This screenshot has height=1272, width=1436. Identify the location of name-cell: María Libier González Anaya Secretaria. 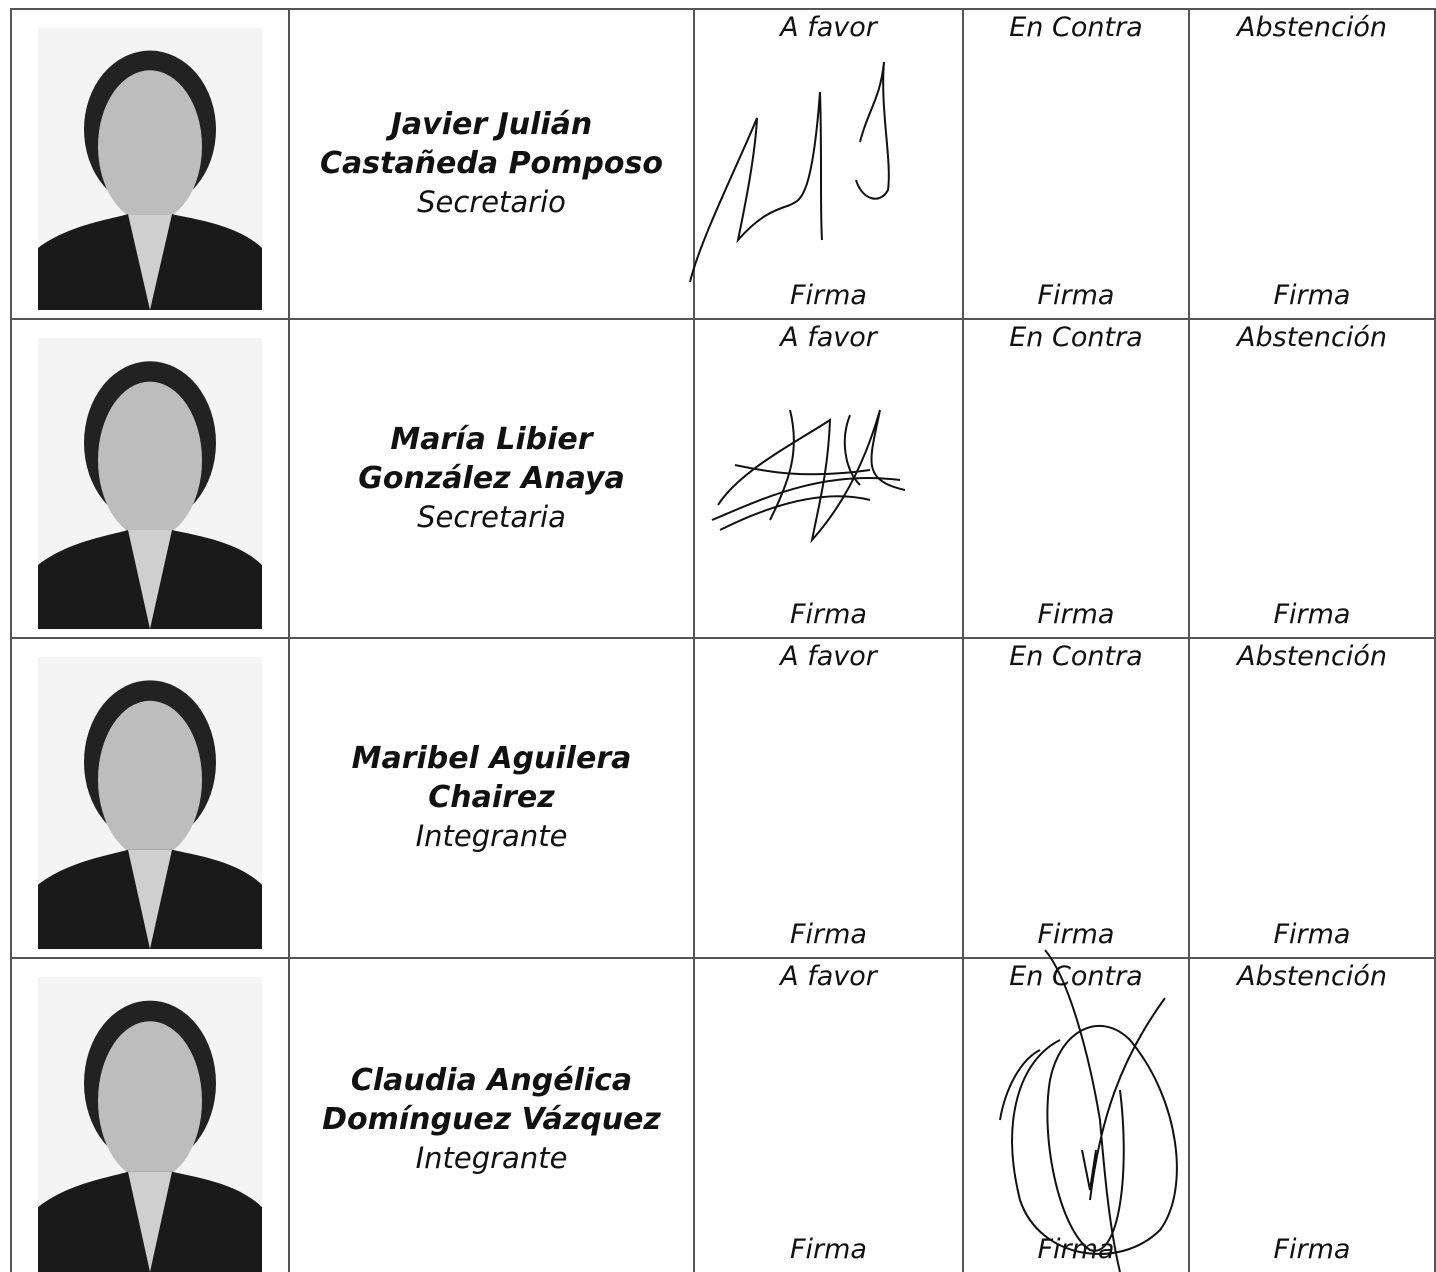
(491, 478).